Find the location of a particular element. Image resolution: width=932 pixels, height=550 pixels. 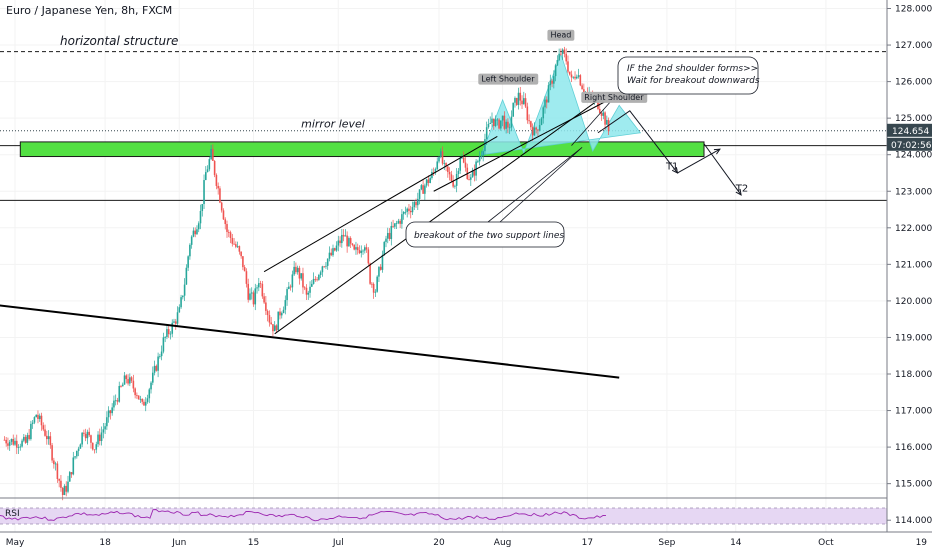

price-axis is located at coordinates (909, 266).